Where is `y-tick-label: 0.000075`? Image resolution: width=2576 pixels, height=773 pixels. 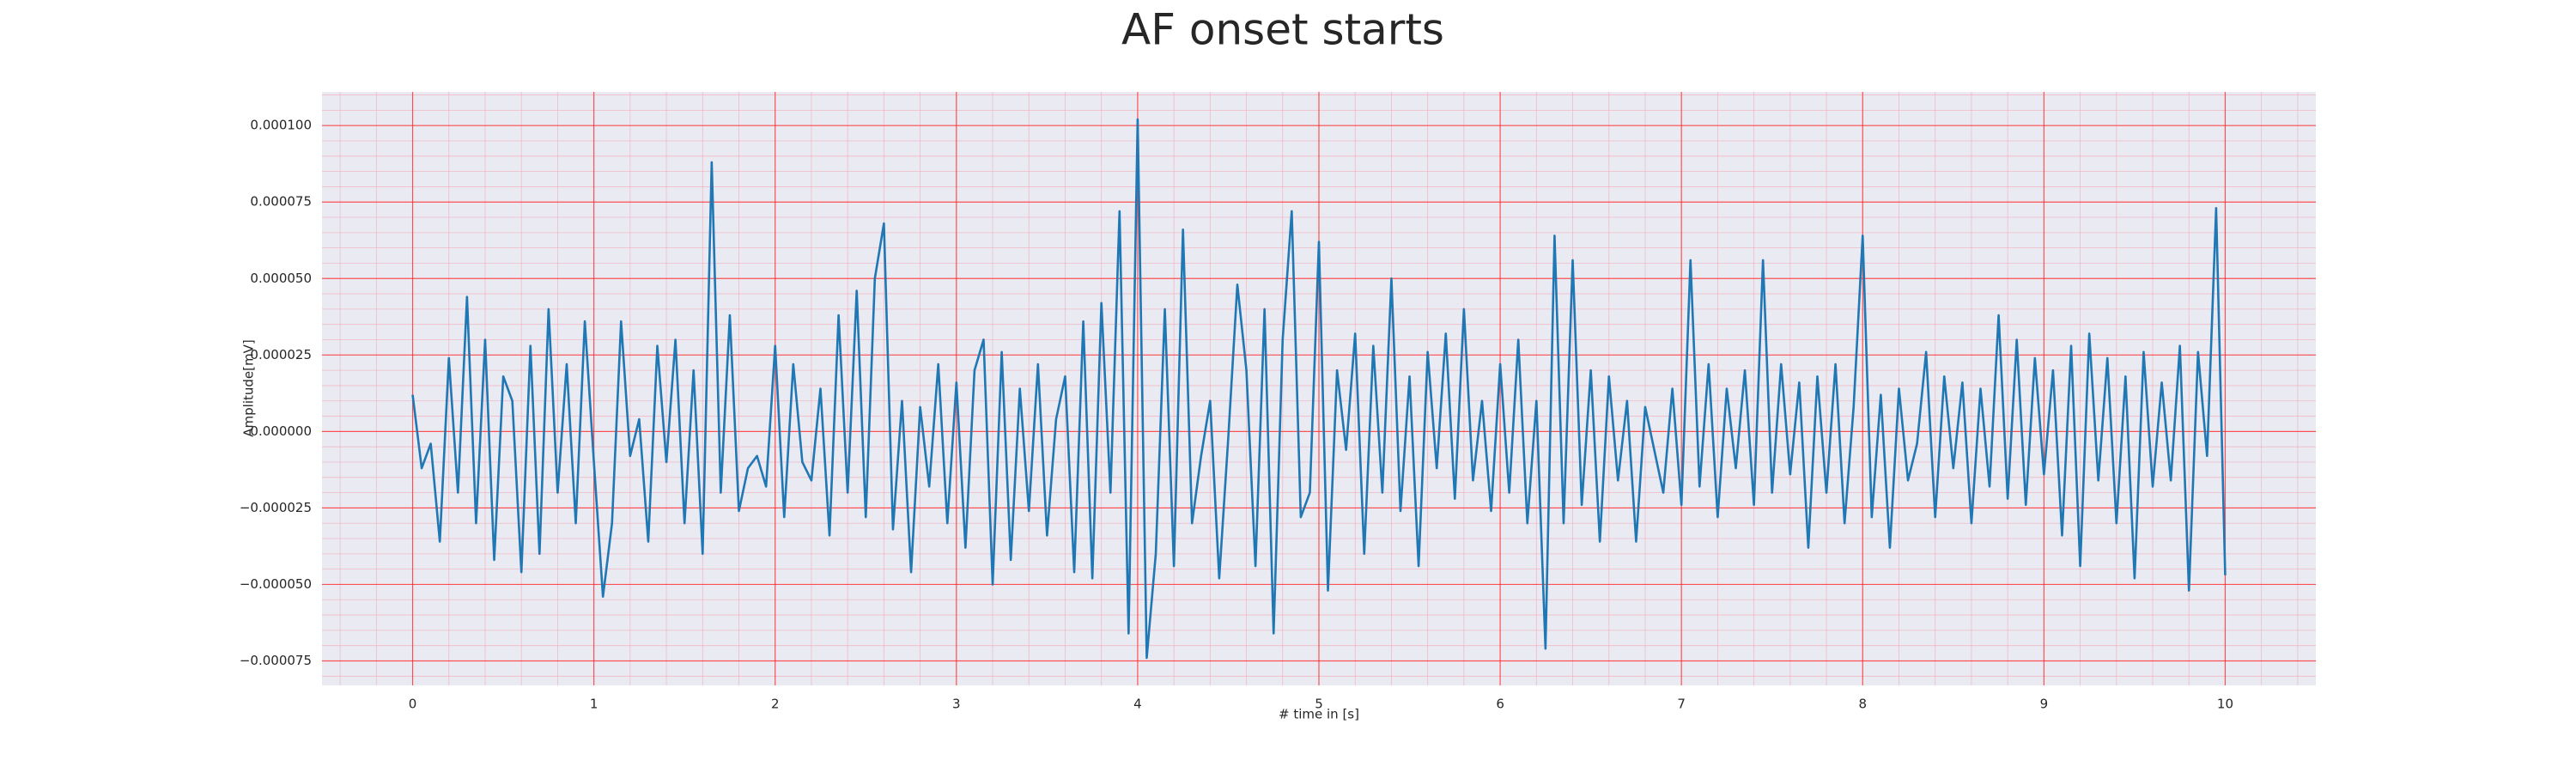
y-tick-label: 0.000075 is located at coordinates (281, 202).